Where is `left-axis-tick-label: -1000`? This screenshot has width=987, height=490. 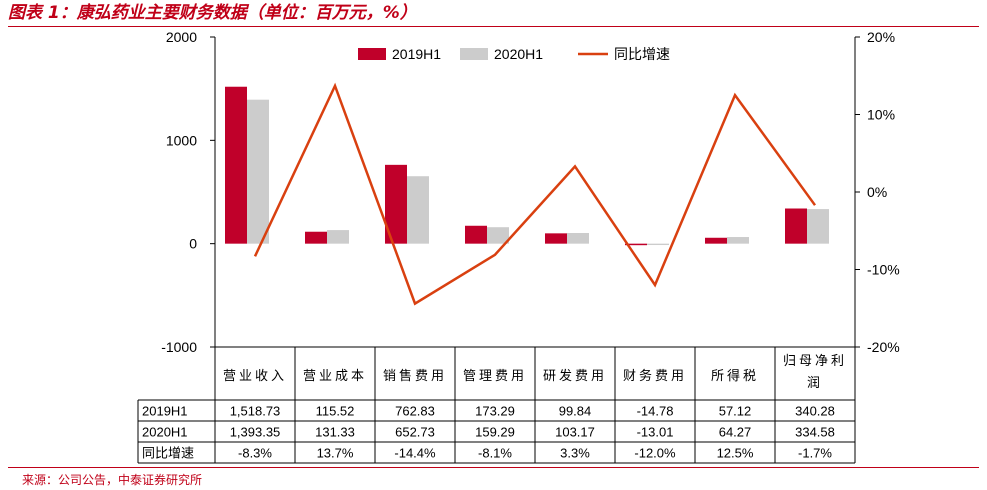
left-axis-tick-label: -1000 is located at coordinates (179, 347).